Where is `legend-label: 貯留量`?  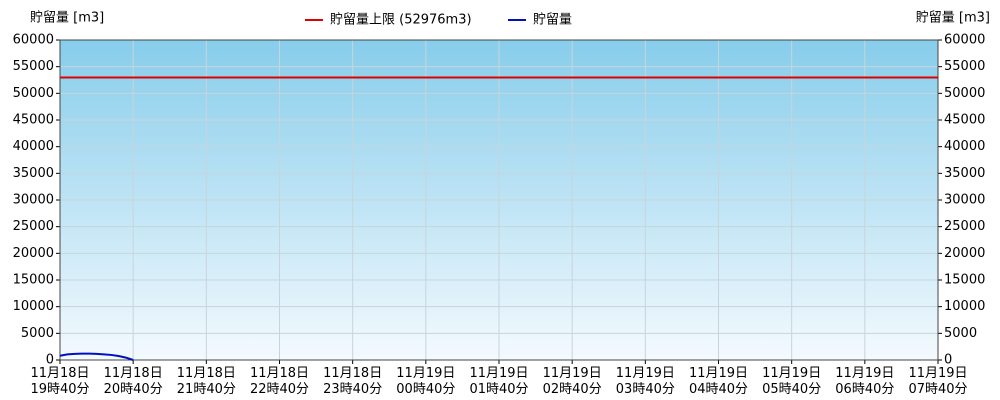 legend-label: 貯留量 is located at coordinates (552, 20).